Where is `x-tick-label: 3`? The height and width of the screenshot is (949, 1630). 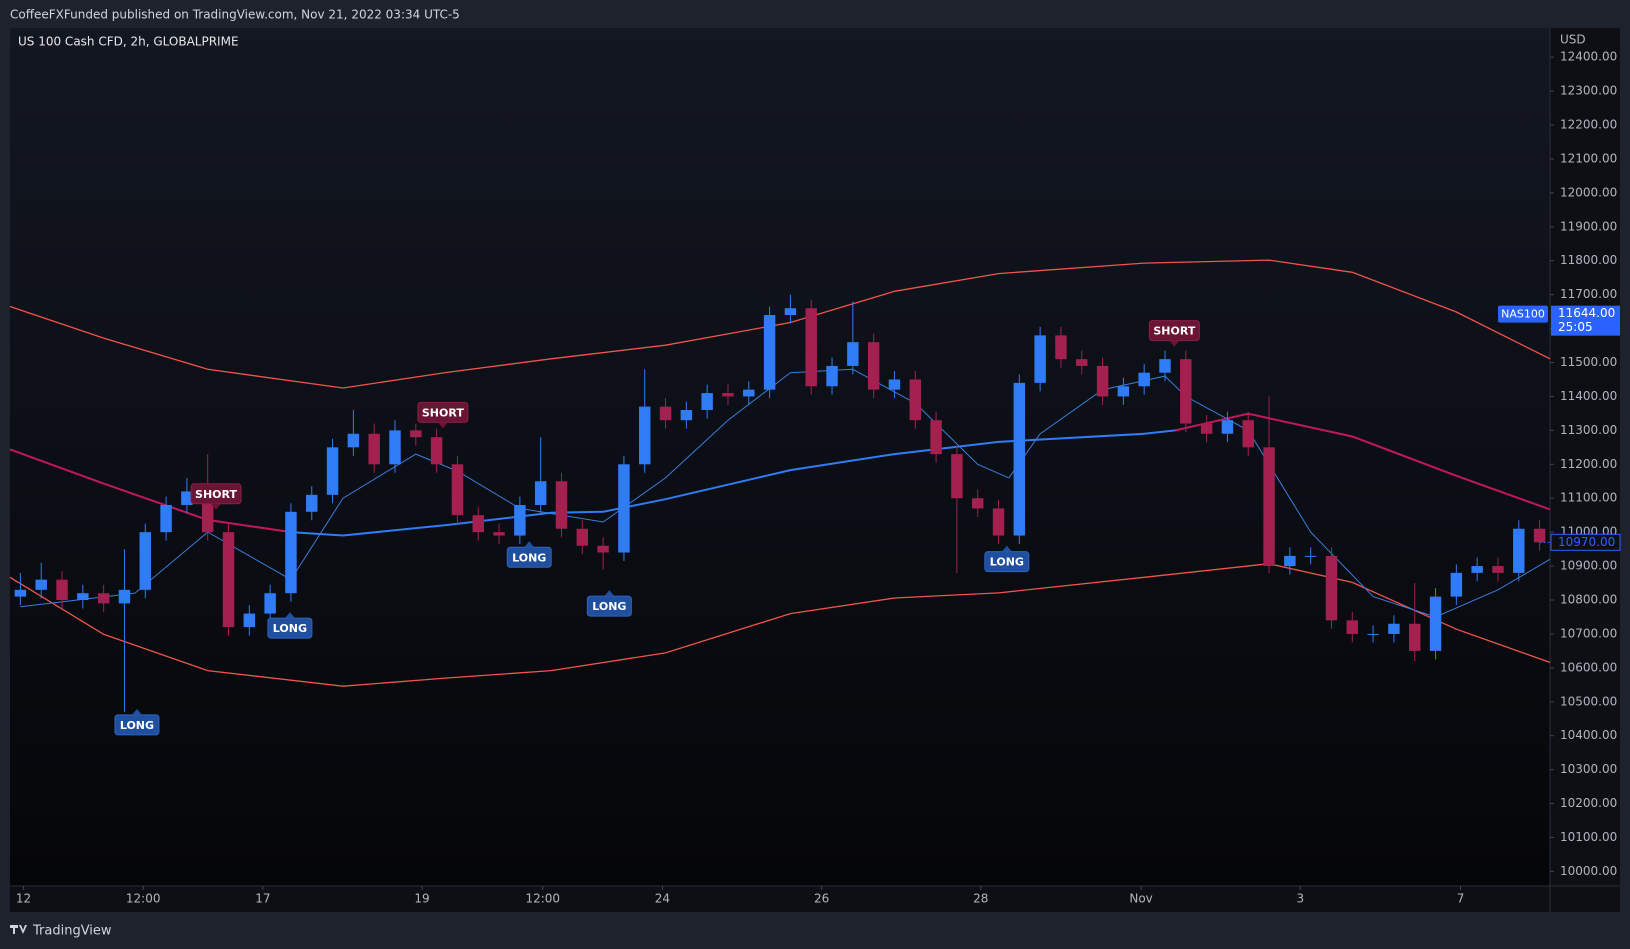 x-tick-label: 3 is located at coordinates (1300, 899).